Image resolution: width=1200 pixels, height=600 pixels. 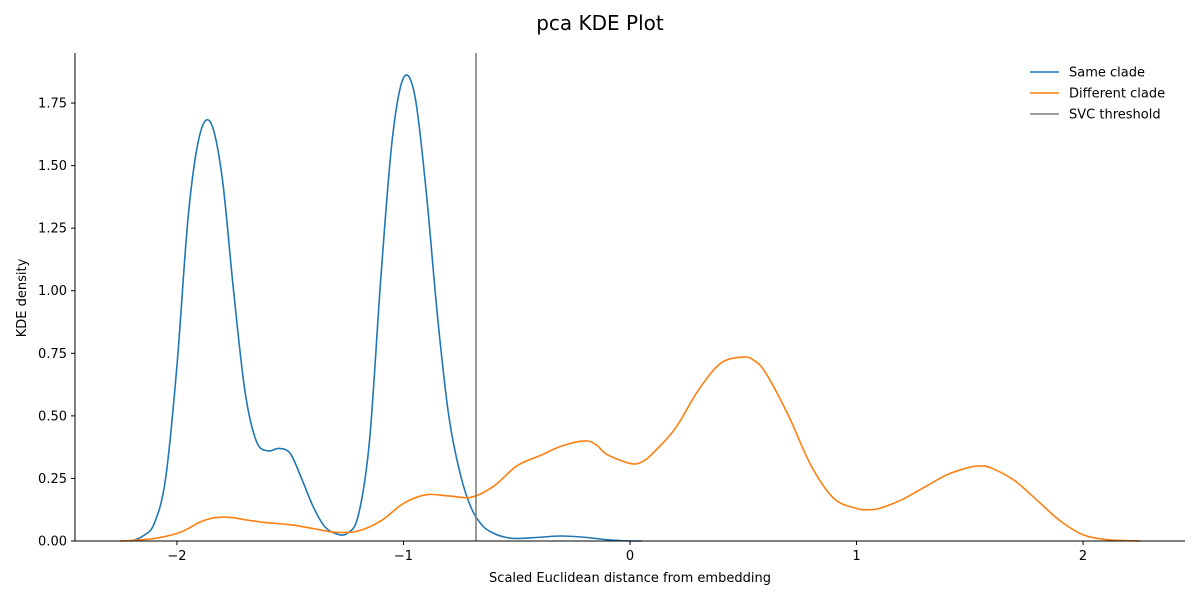 What do you see at coordinates (403, 556) in the screenshot?
I see `x-tick-label: −1` at bounding box center [403, 556].